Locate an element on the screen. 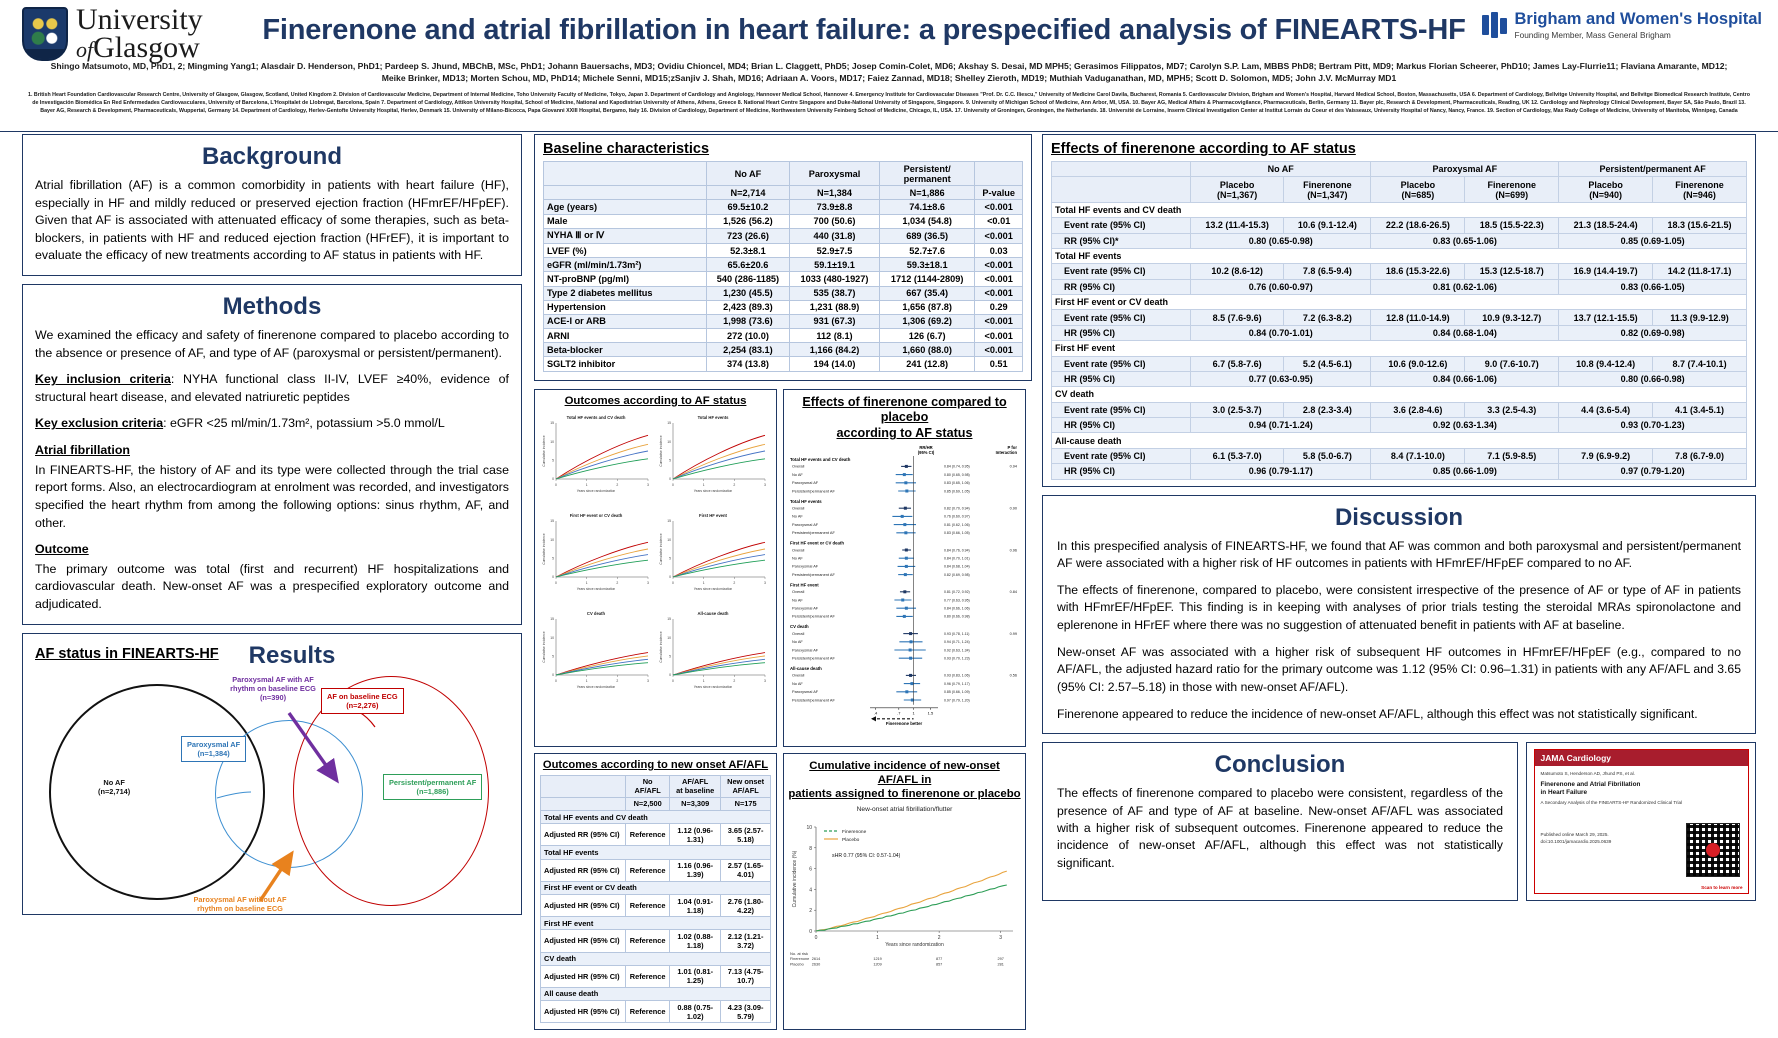 The width and height of the screenshot is (1778, 1038). cell-value: 0.83 (0.65-1.06) is located at coordinates (1465, 240).